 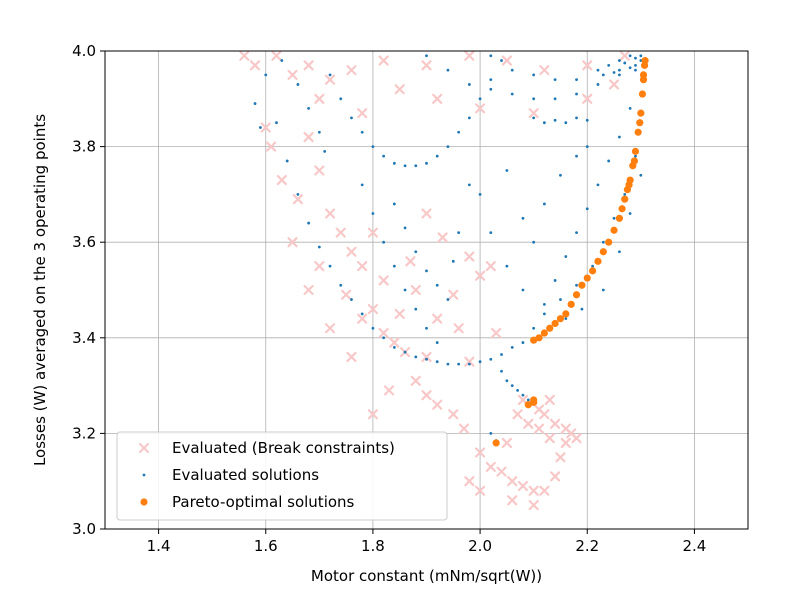 What do you see at coordinates (245, 475) in the screenshot?
I see `legend-label: Evaluated solutions` at bounding box center [245, 475].